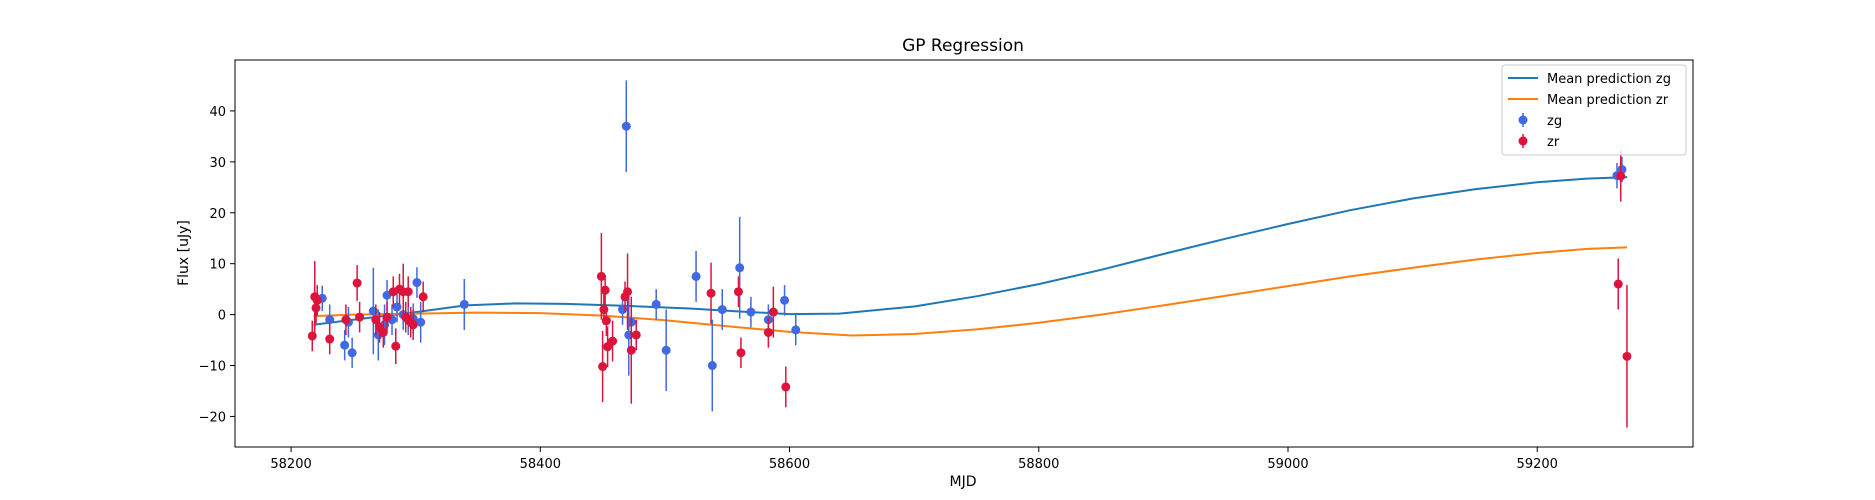 The height and width of the screenshot is (500, 1875). What do you see at coordinates (963, 46) in the screenshot?
I see `chart-title: GP Regression` at bounding box center [963, 46].